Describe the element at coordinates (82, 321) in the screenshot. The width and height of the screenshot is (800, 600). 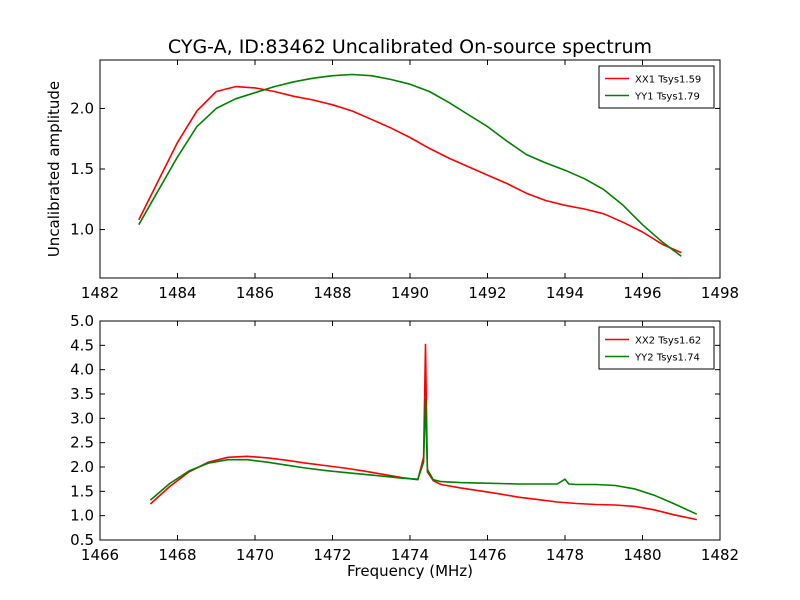
I see `y-tick-label: 5.0` at that location.